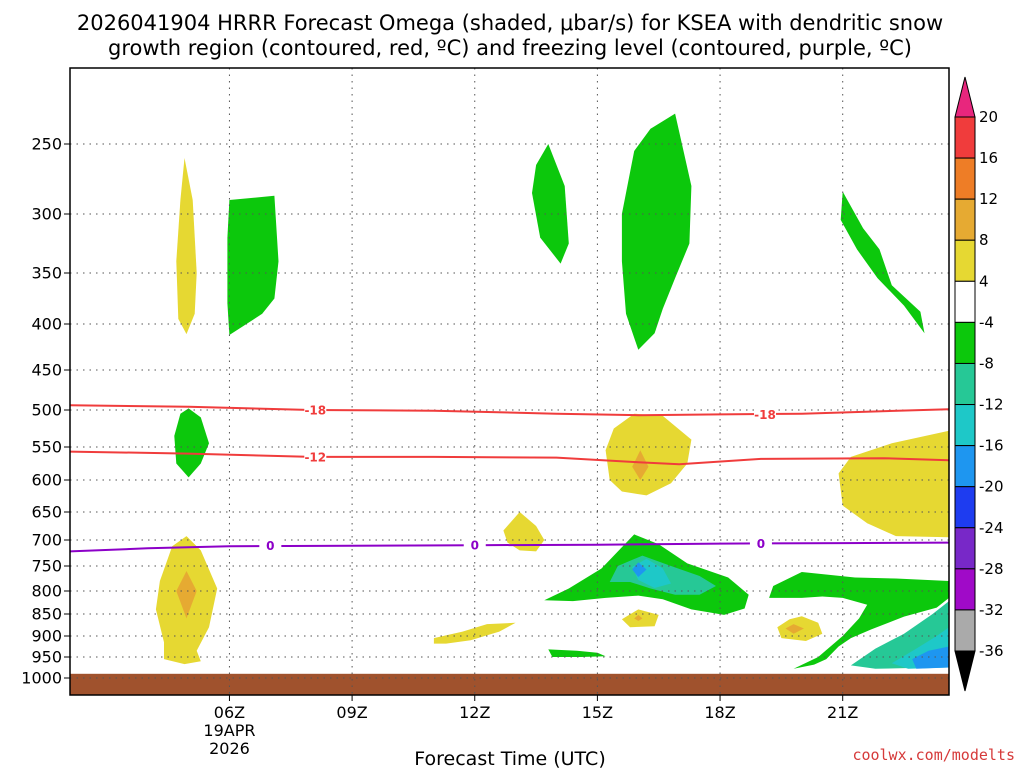 Image resolution: width=1024 pixels, height=768 pixels. What do you see at coordinates (991, 528) in the screenshot?
I see `colorbar-label: -24` at bounding box center [991, 528].